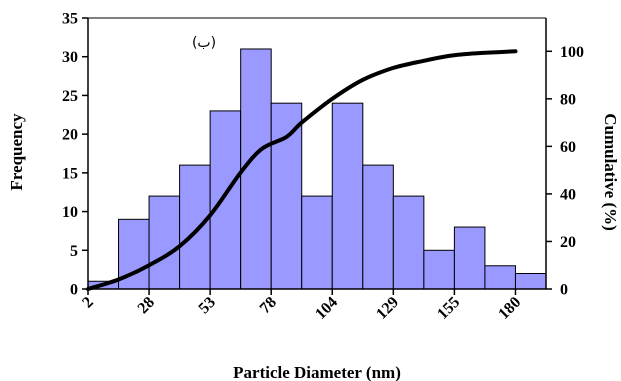 The image size is (621, 381). I want to click on x-tick-label: 78, so click(268, 305).